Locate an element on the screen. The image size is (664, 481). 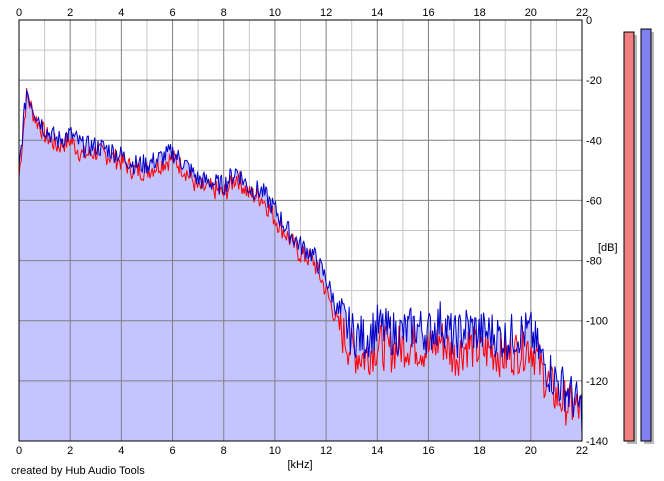
x-tick-label-bottom: 2 is located at coordinates (70, 451).